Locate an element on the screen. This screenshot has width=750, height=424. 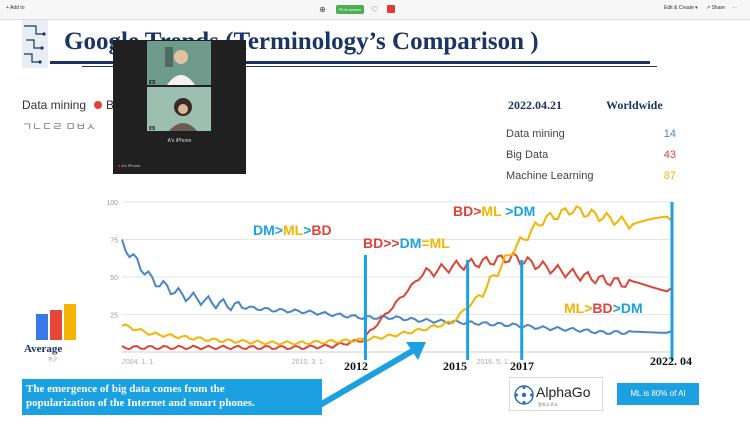
info-row-machine-learning: Machine Learning 87 is located at coordinates (591, 176).